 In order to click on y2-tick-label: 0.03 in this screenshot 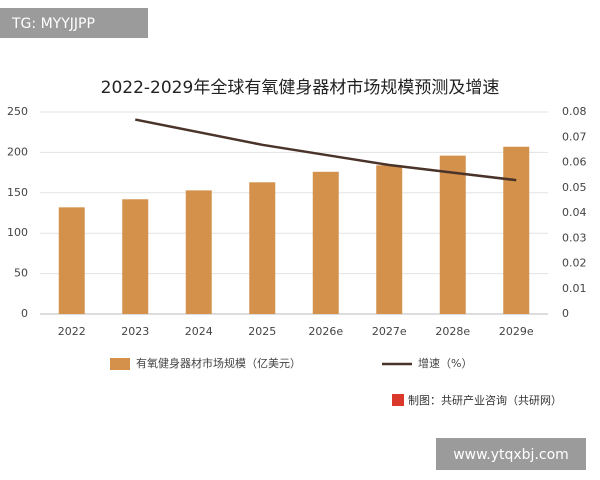, I will do `click(574, 237)`.